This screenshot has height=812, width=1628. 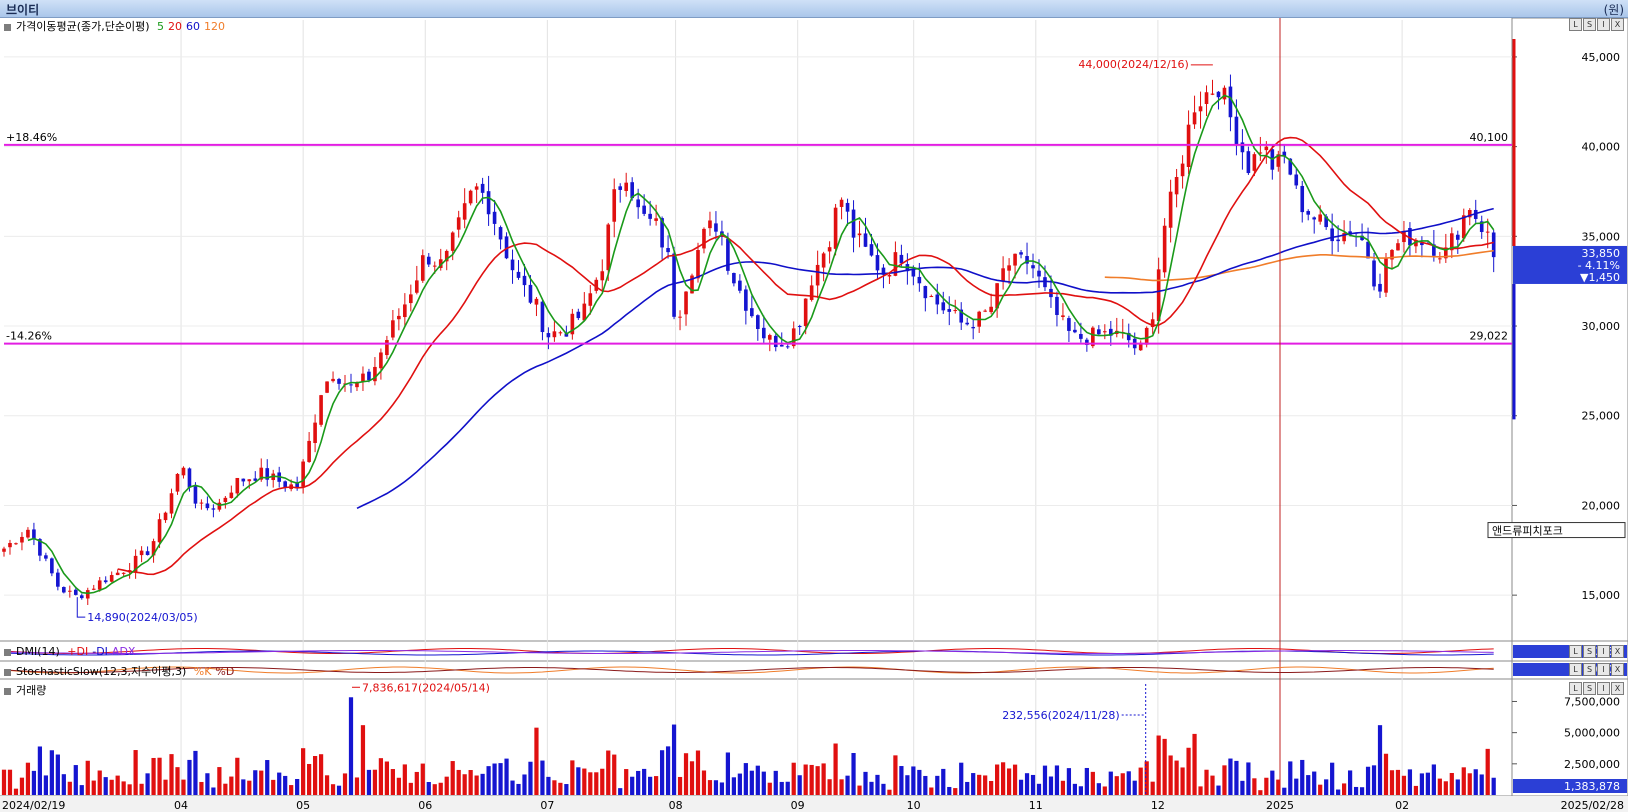 I want to click on price-tick-label: 35,000, so click(x=1601, y=236).